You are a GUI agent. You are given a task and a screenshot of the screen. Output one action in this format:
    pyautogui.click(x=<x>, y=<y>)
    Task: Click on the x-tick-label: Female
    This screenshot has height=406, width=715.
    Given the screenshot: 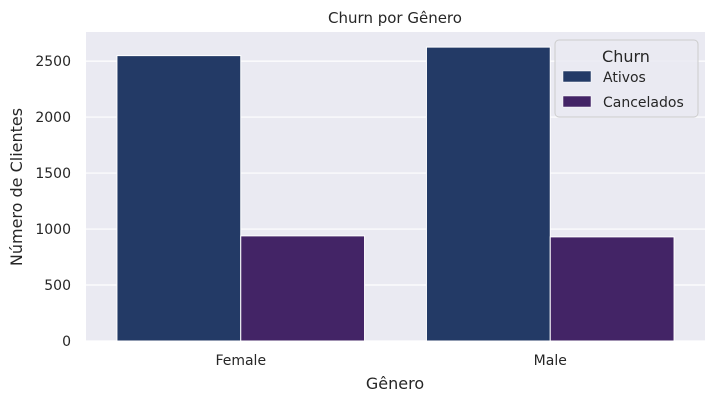 What is the action you would take?
    pyautogui.click(x=240, y=361)
    